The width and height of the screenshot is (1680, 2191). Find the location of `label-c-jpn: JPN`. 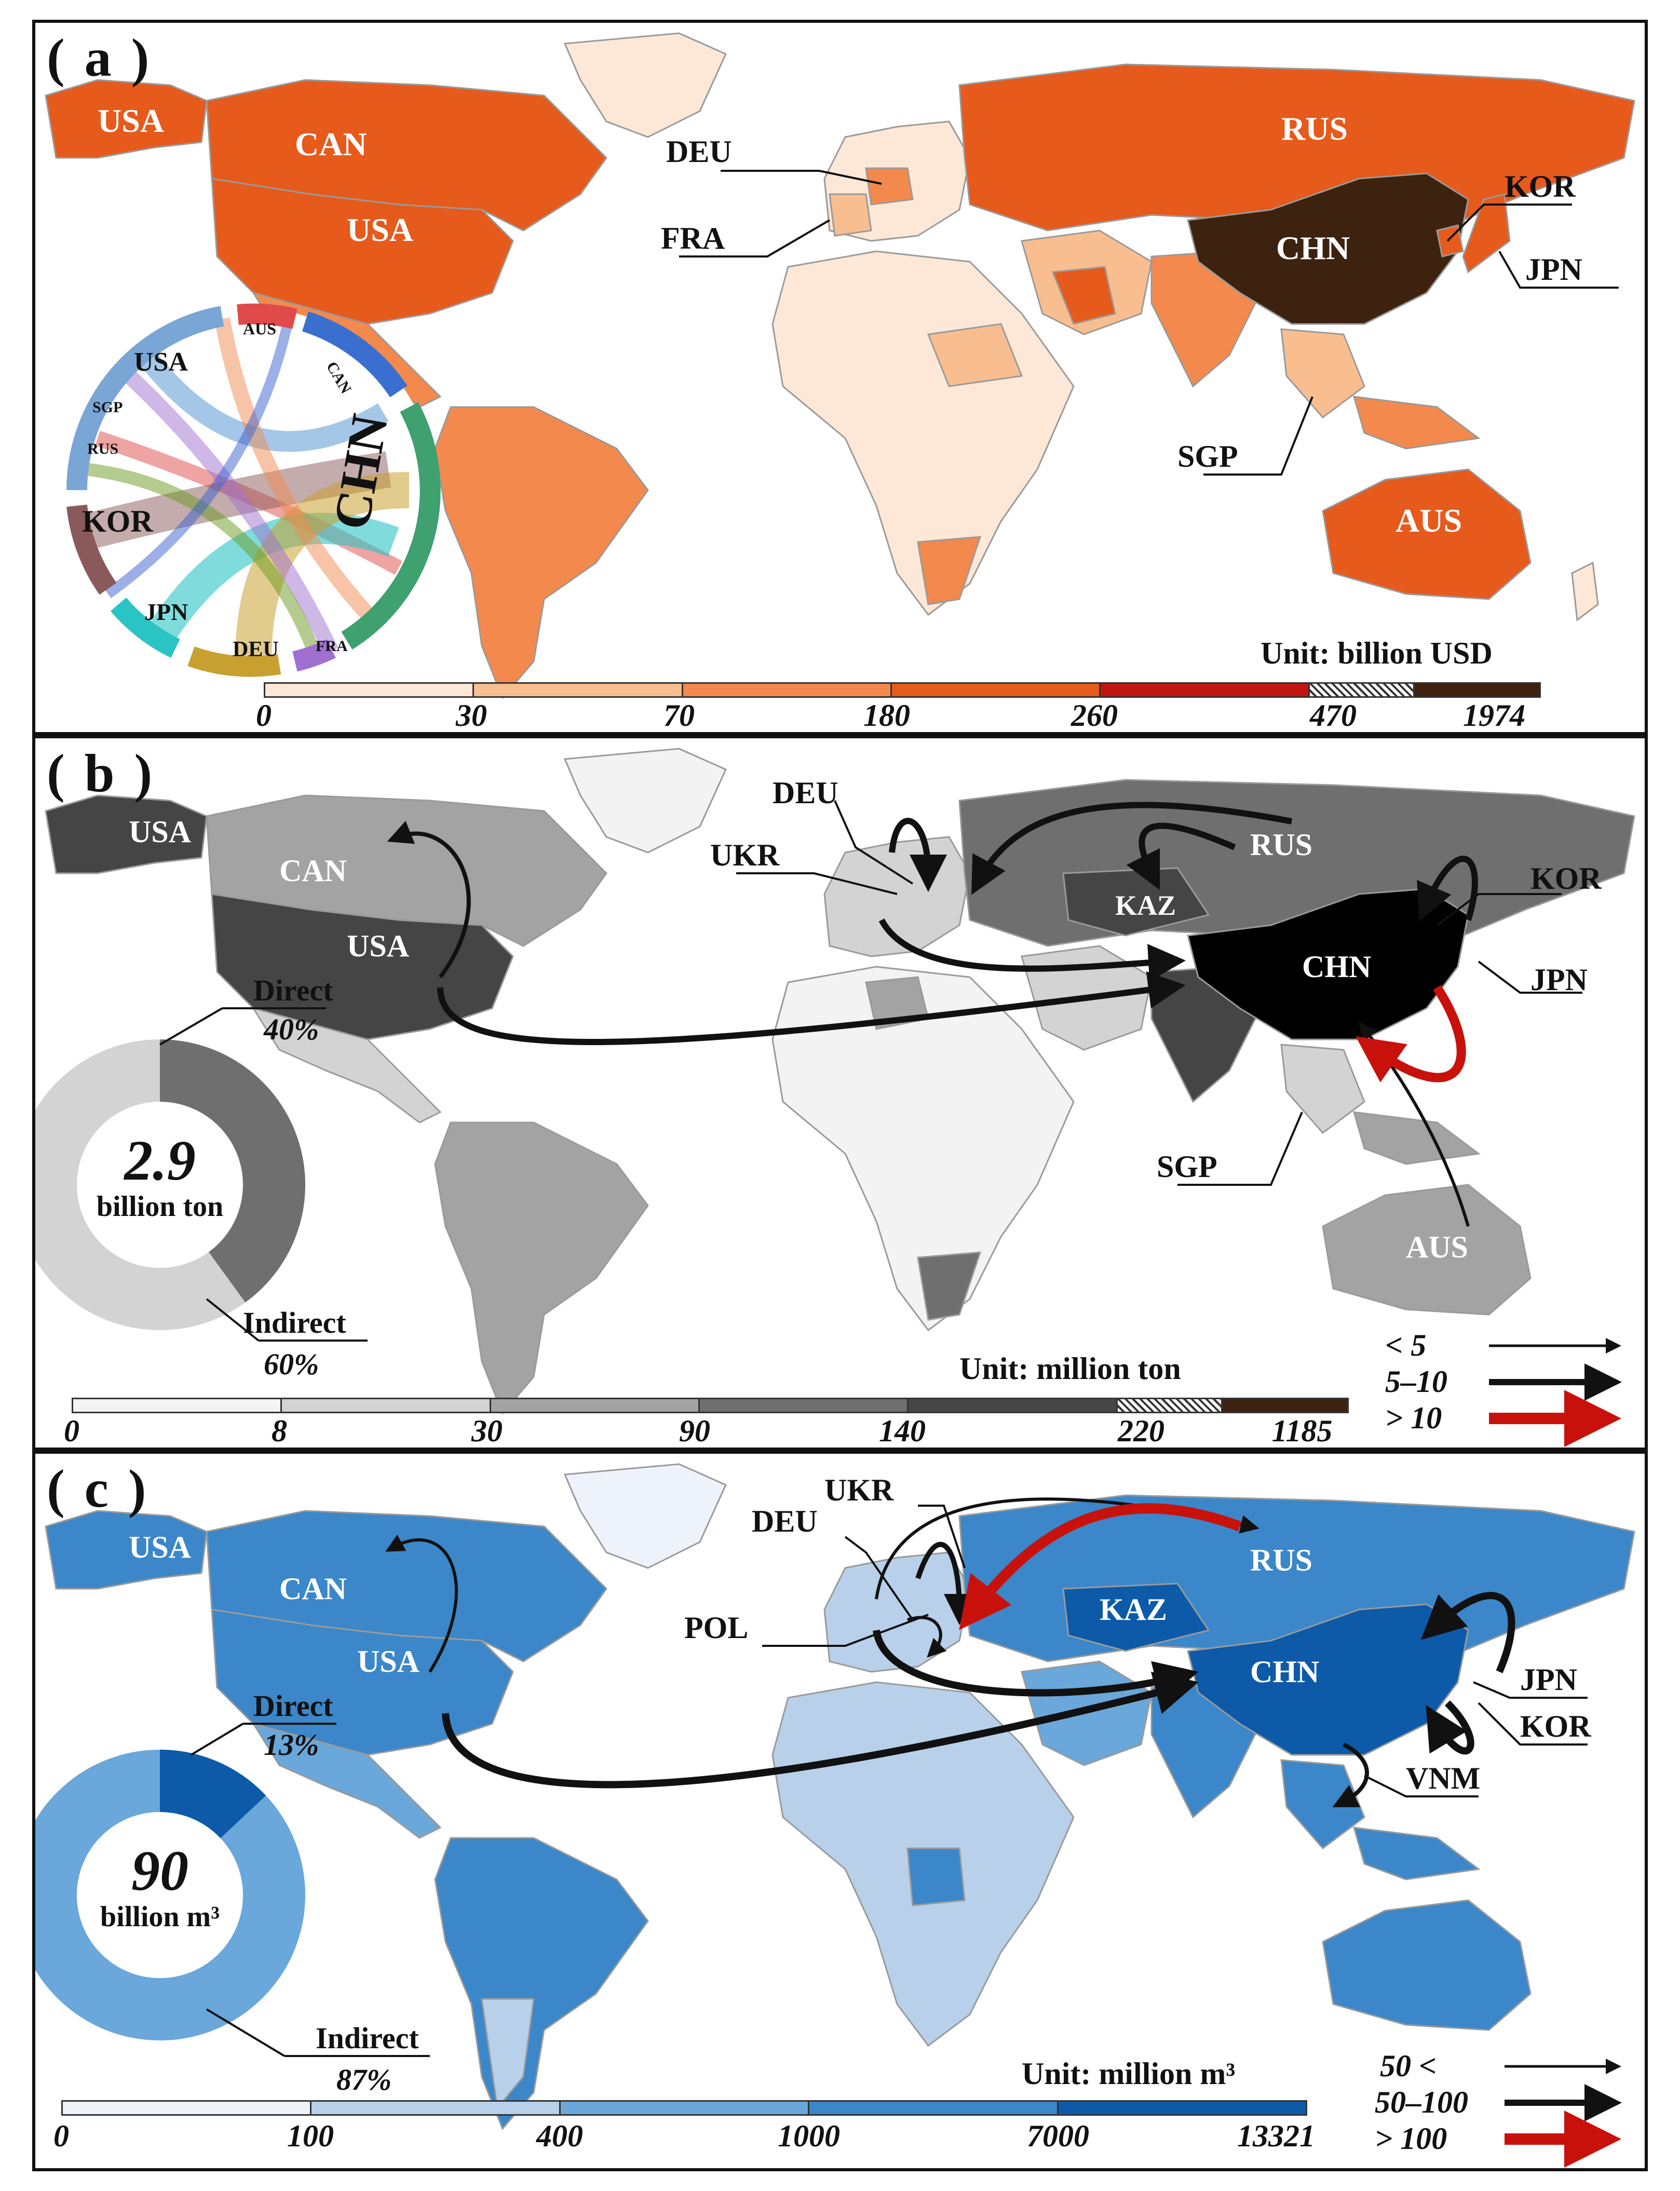

label-c-jpn: JPN is located at coordinates (1548, 1679).